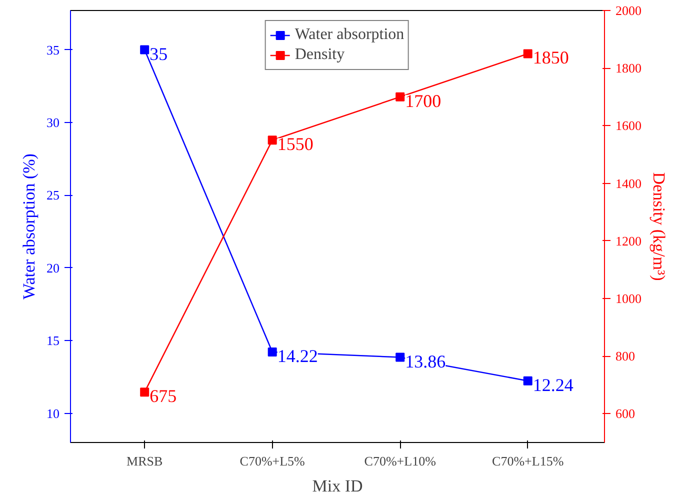  Describe the element at coordinates (53, 413) in the screenshot. I see `y-tick-label: 10` at that location.